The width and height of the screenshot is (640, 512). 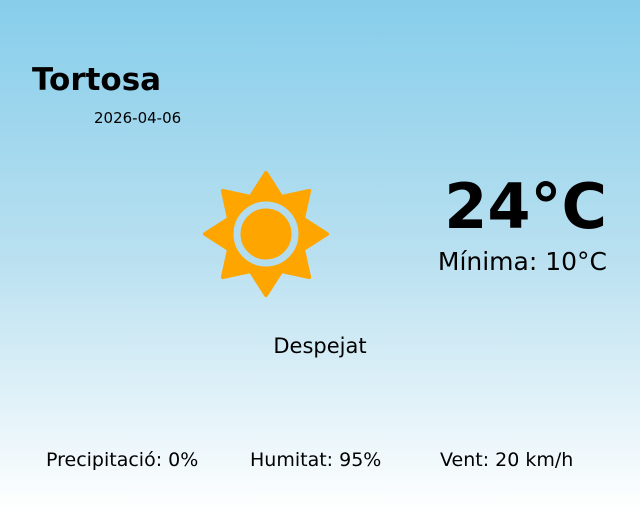 I want to click on weather-condition: Despejat, so click(x=320, y=346).